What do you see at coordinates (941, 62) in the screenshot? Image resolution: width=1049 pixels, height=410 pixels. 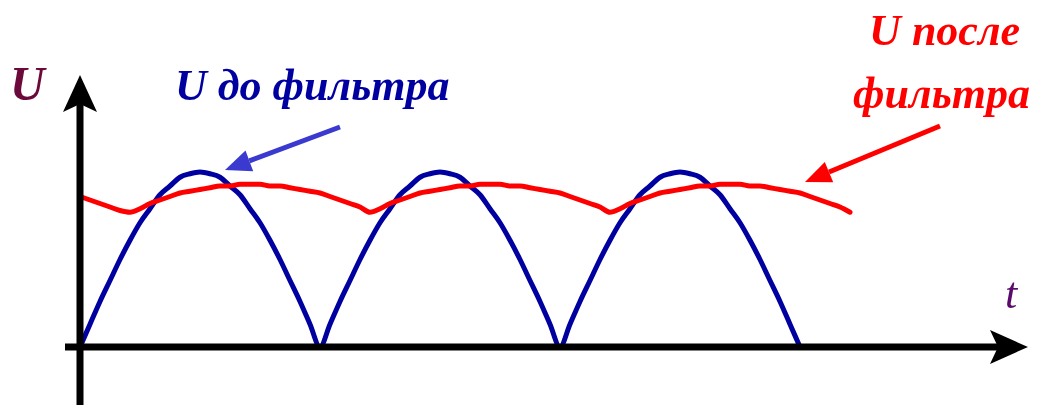 I see `text: U после фильтра` at bounding box center [941, 62].